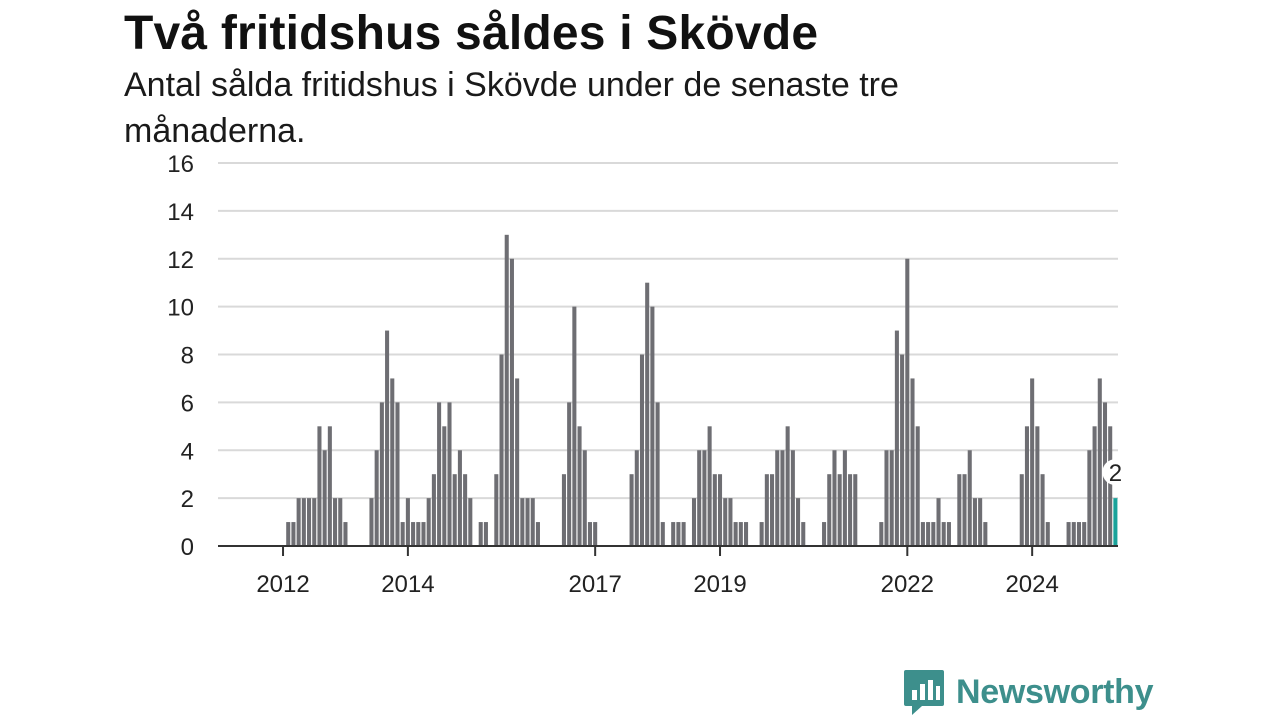 Image resolution: width=1280 pixels, height=720 pixels. What do you see at coordinates (407, 584) in the screenshot?
I see `x-tick-label: 2014` at bounding box center [407, 584].